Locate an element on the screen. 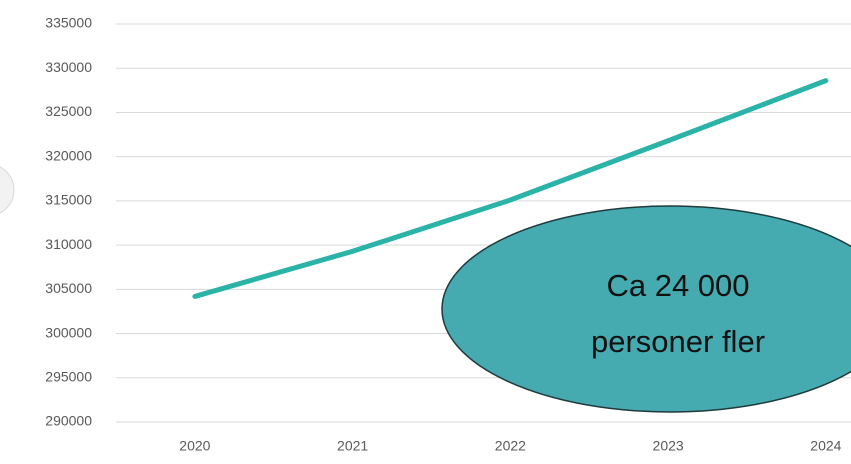 Image resolution: width=851 pixels, height=464 pixels. y-tick-label: 335000 is located at coordinates (68, 23).